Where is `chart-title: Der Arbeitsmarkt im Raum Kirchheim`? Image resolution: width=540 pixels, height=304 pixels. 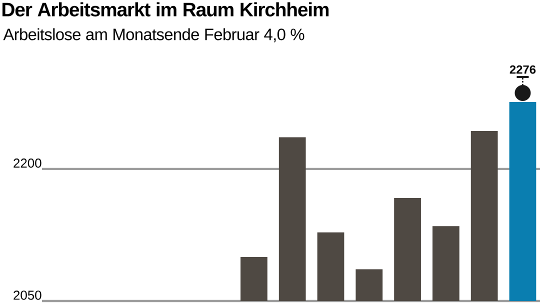
chart-title: Der Arbeitsmarkt im Raum Kirchheim is located at coordinates (165, 9).